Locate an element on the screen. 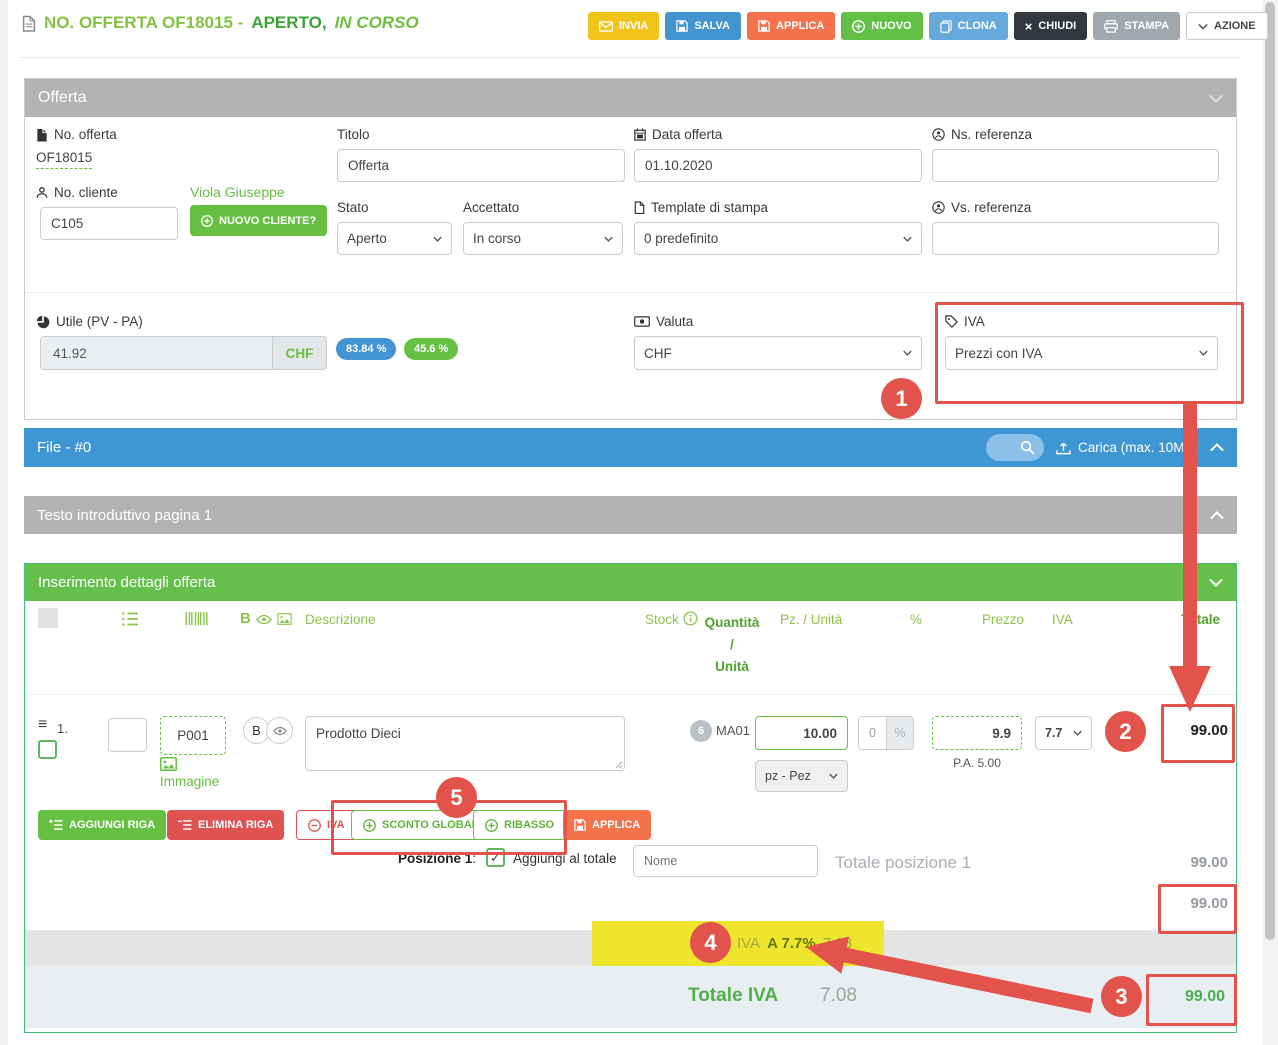 This screenshot has width=1278, height=1045. dettagli-panel-title: Inserimento dettagli offerta is located at coordinates (127, 582).